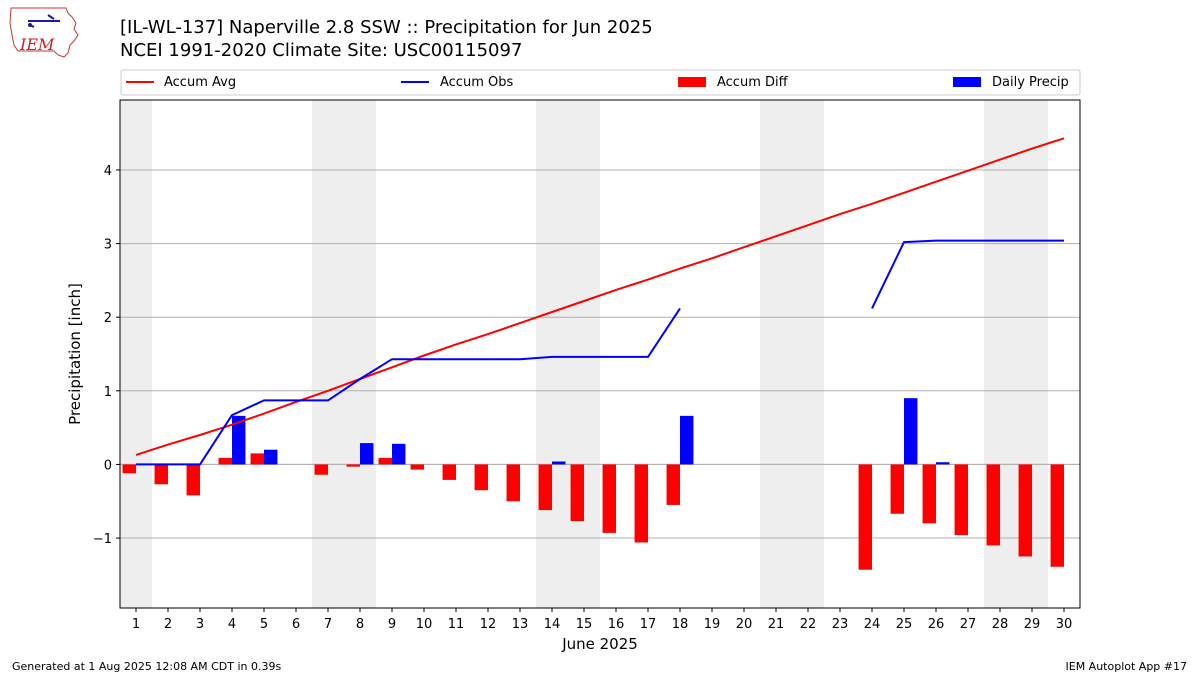  What do you see at coordinates (744, 624) in the screenshot?
I see `x-tick-label-20: 20` at bounding box center [744, 624].